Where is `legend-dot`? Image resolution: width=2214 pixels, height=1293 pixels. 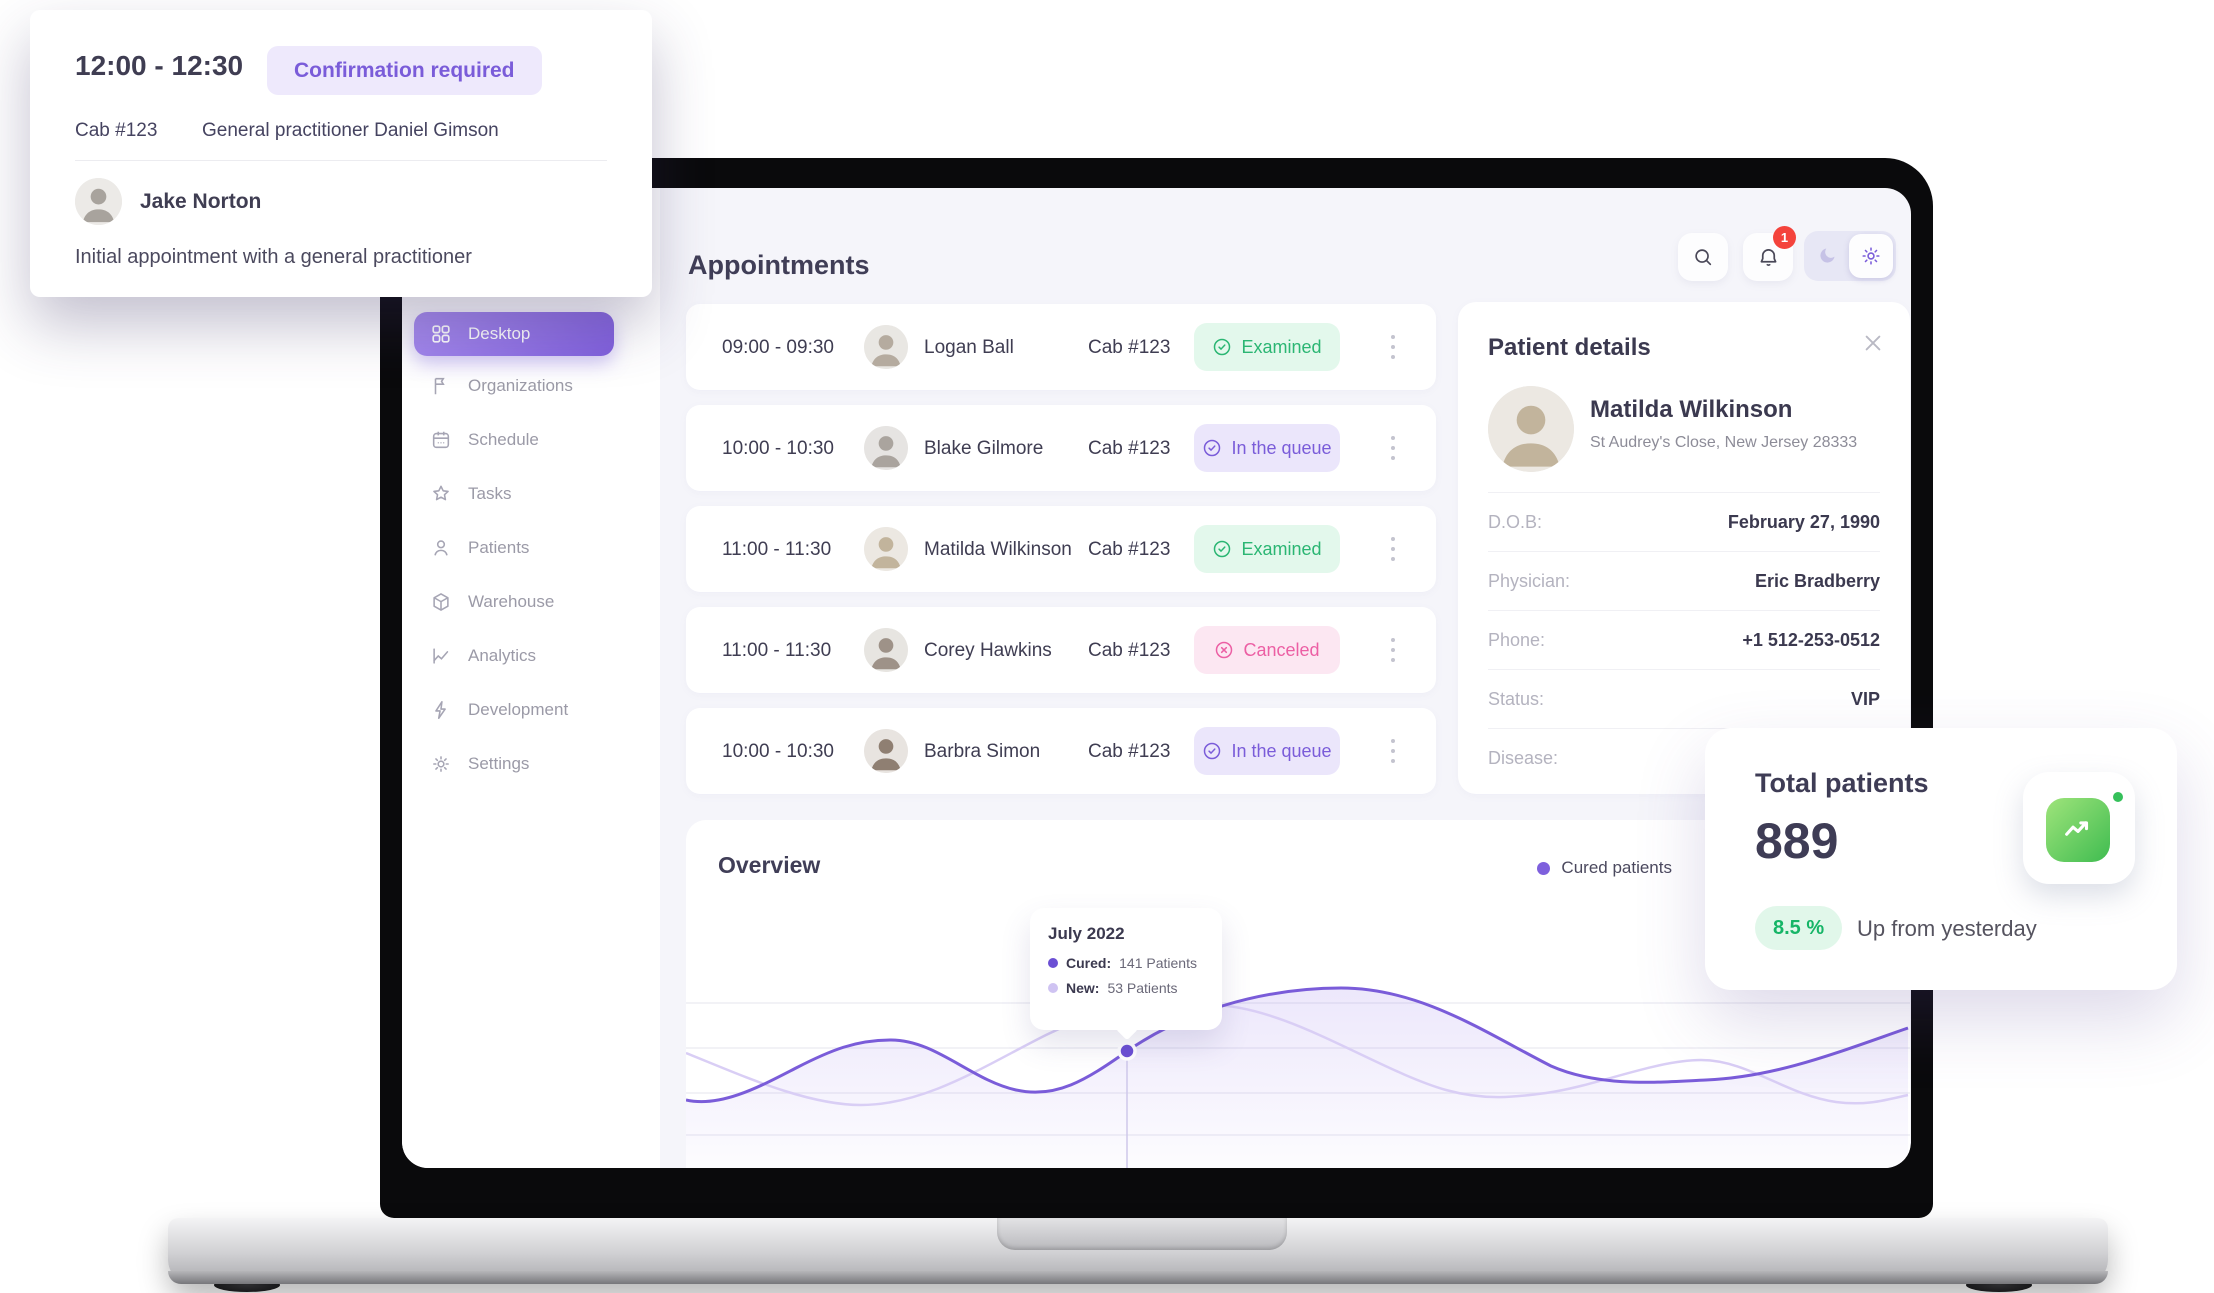
legend-dot is located at coordinates (1544, 868).